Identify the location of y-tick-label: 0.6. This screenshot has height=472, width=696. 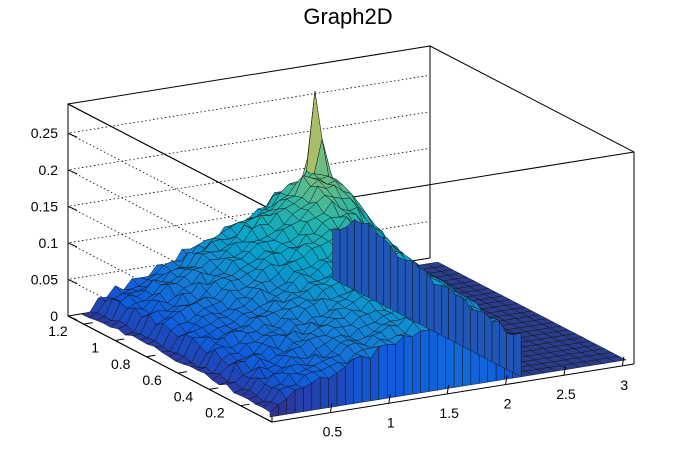
(152, 380).